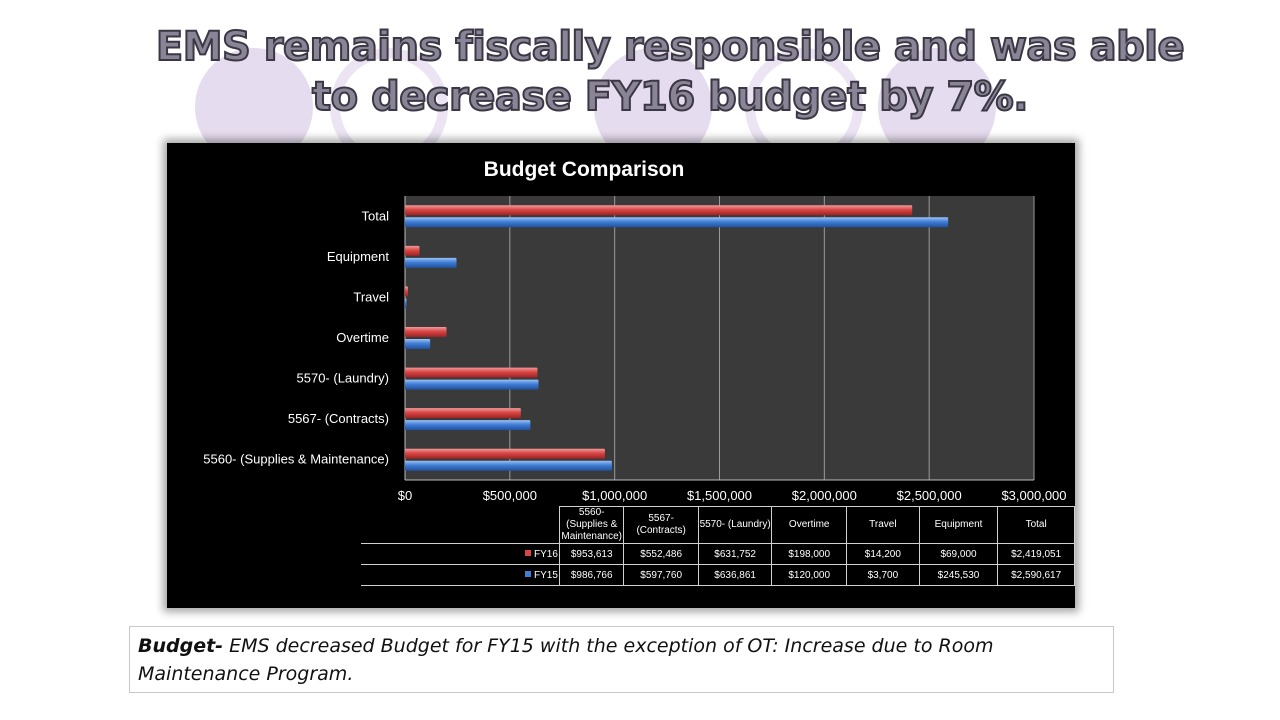  I want to click on data-table-cell: $636,861, so click(735, 575).